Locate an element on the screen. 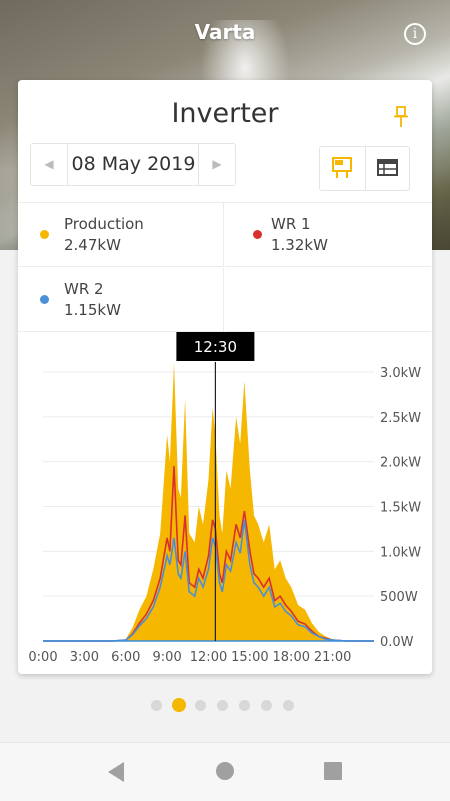  legend-name: Production is located at coordinates (104, 224).